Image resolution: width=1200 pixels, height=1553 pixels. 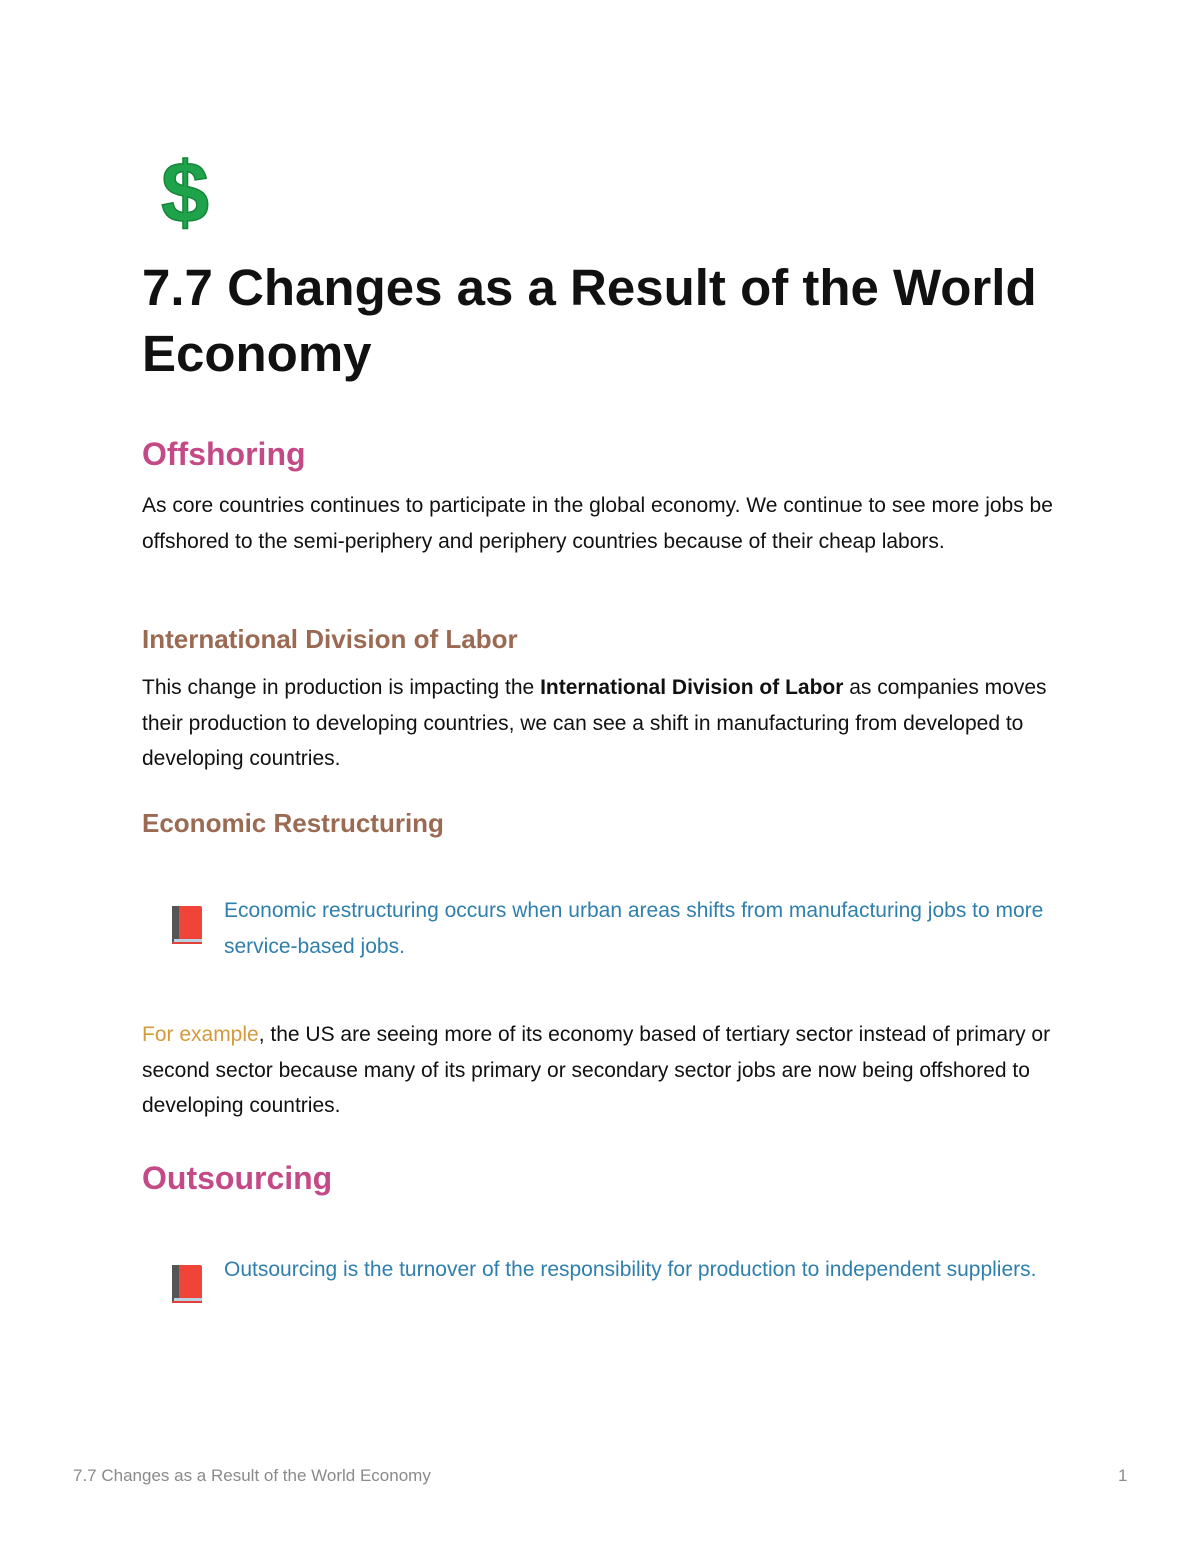 What do you see at coordinates (330, 639) in the screenshot?
I see `section-heading-international-division-of-labor: International Division of Labor` at bounding box center [330, 639].